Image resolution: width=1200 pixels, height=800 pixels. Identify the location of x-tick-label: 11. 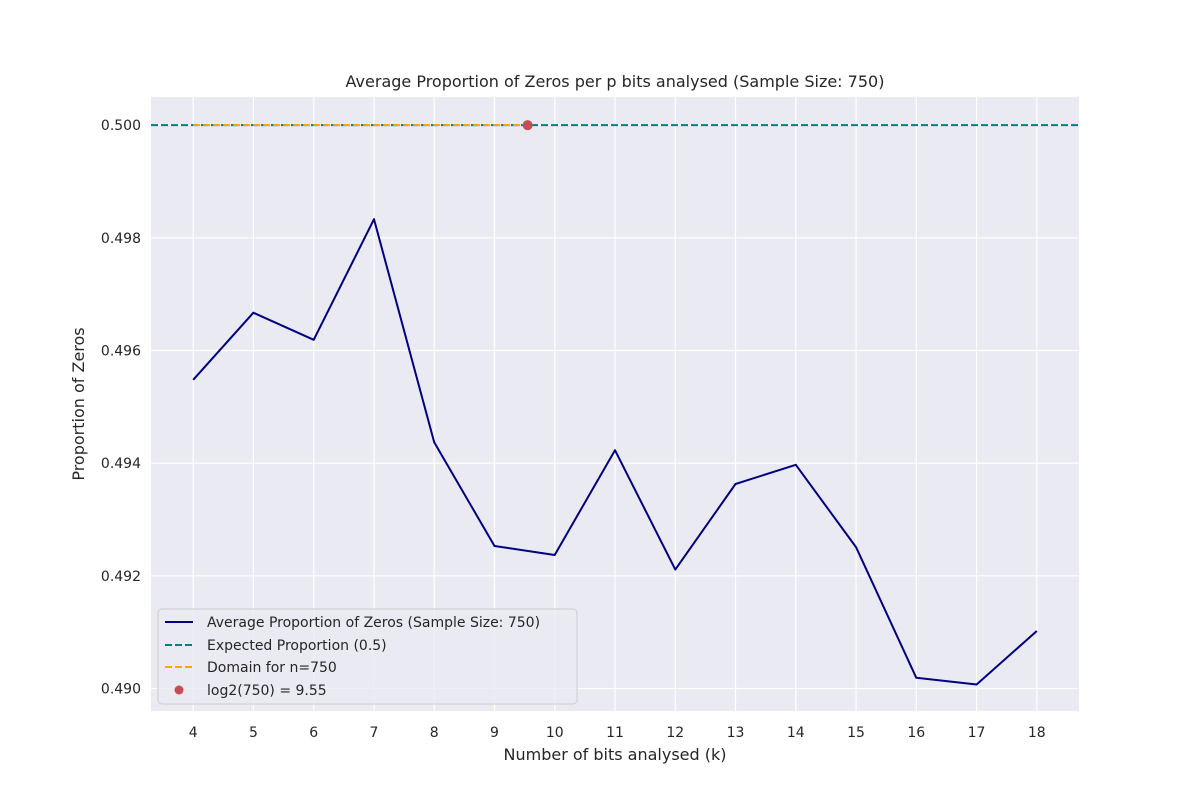
(615, 733).